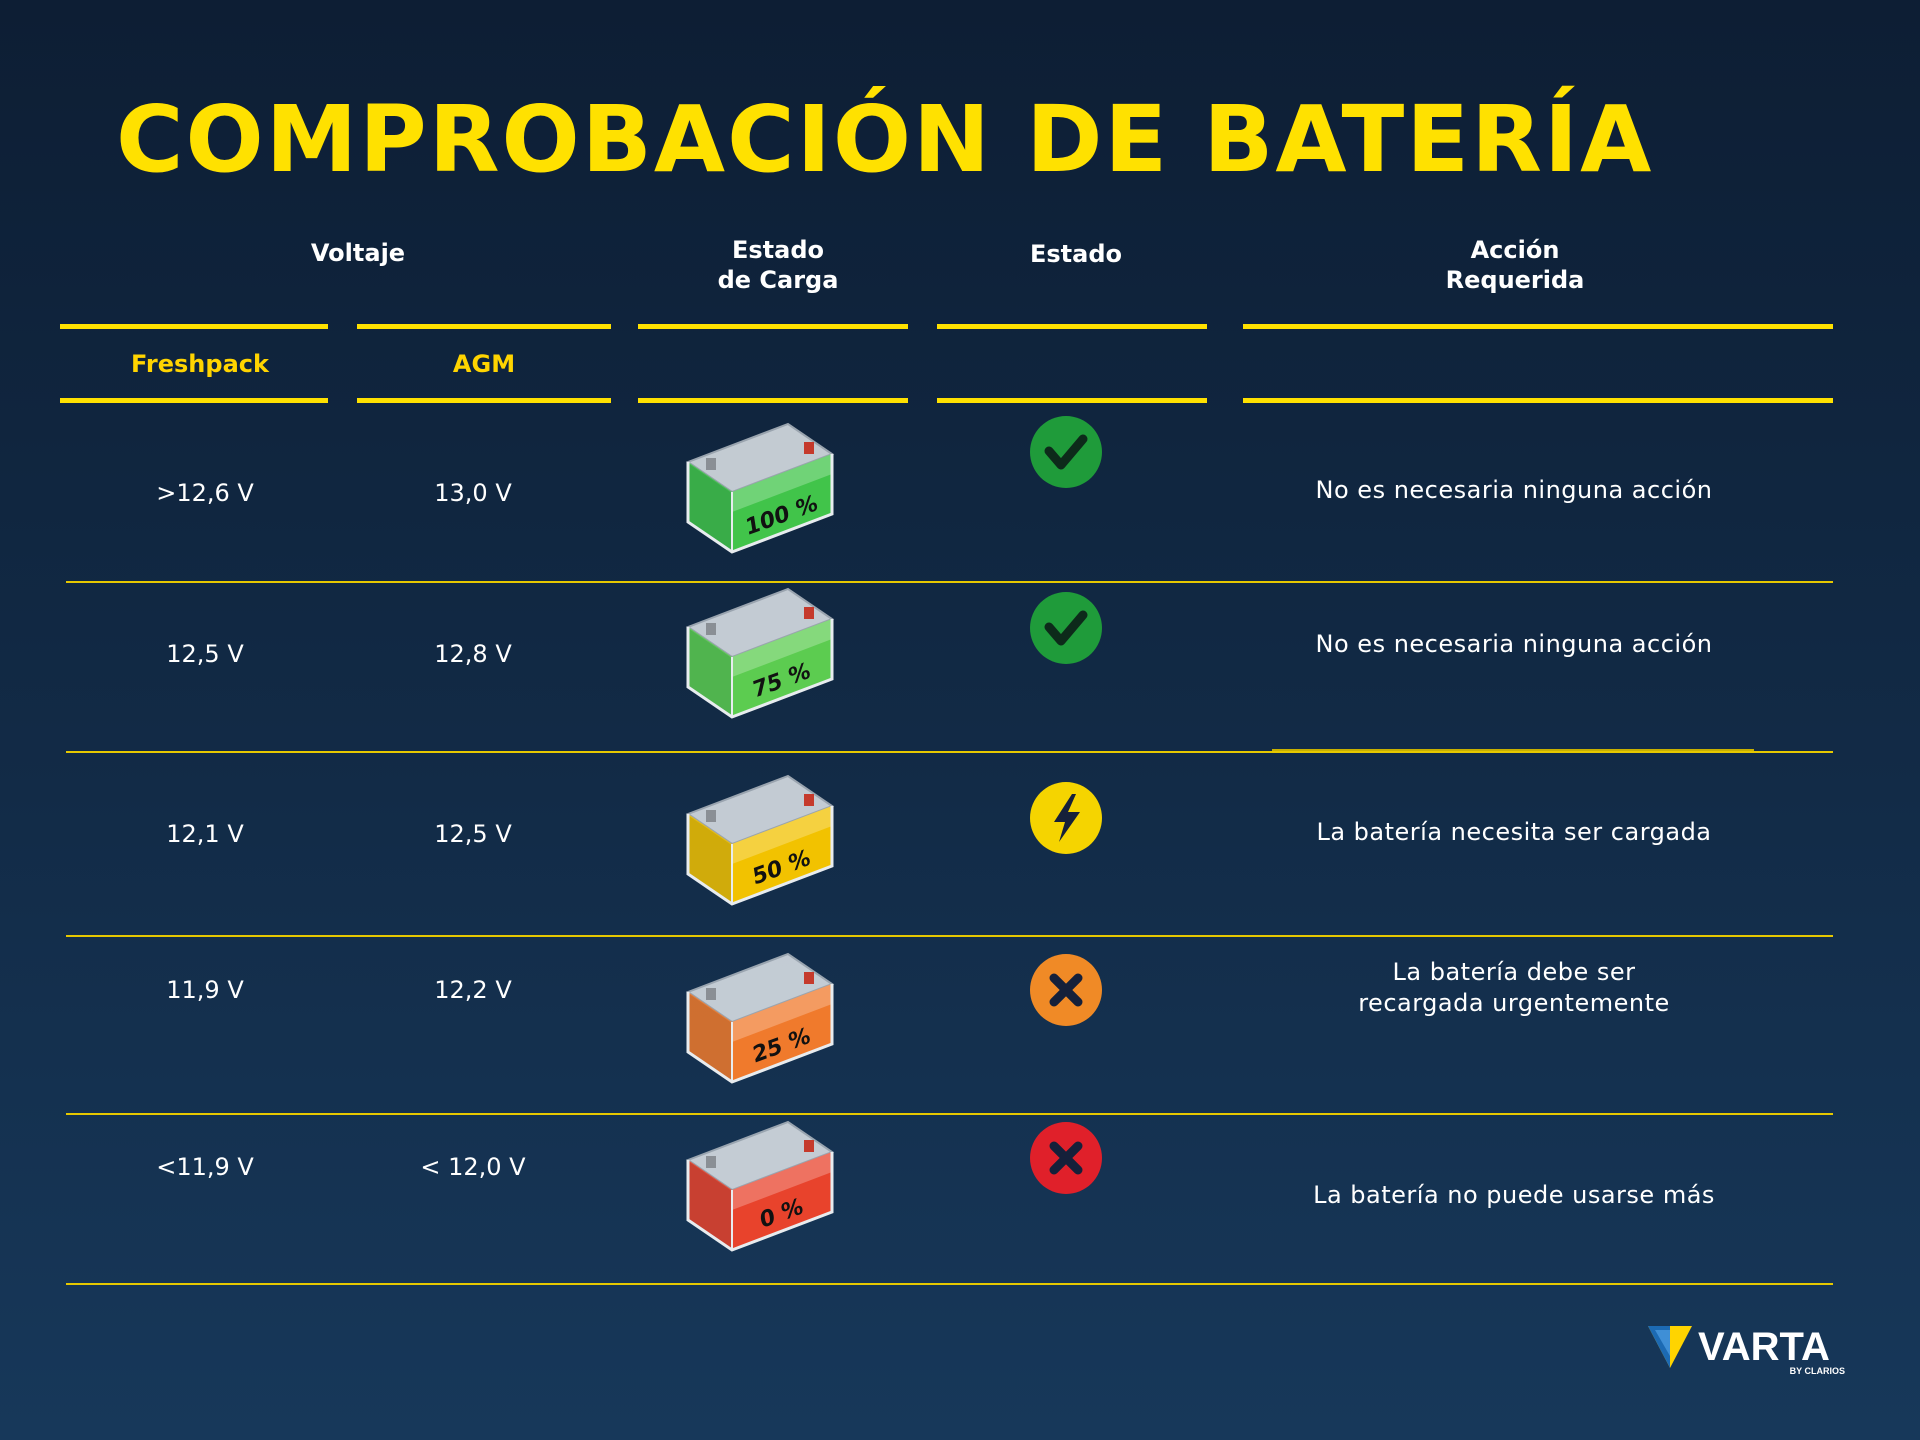 The width and height of the screenshot is (1920, 1440). I want to click on header-status: Estado, so click(1075, 254).